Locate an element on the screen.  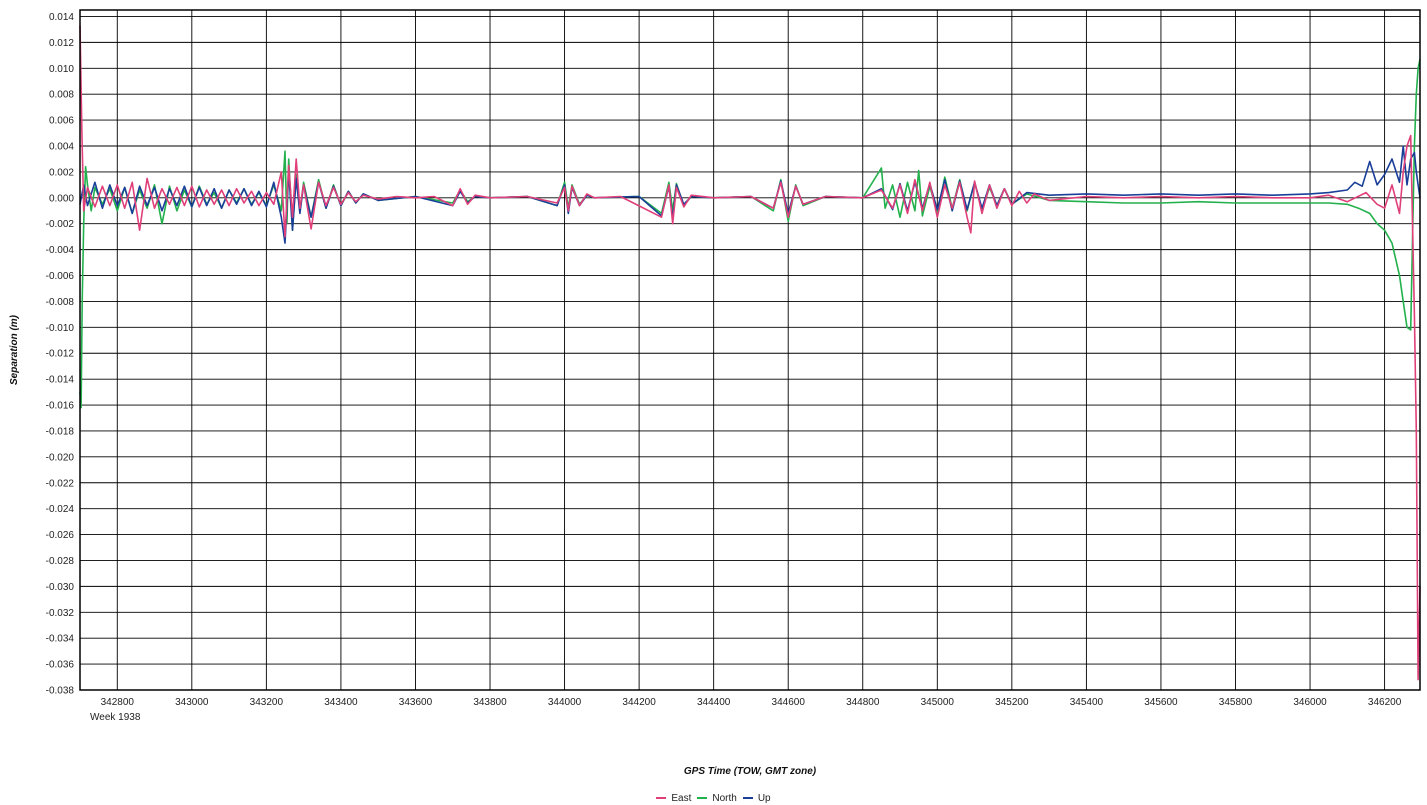
legend-label: East is located at coordinates (681, 798).